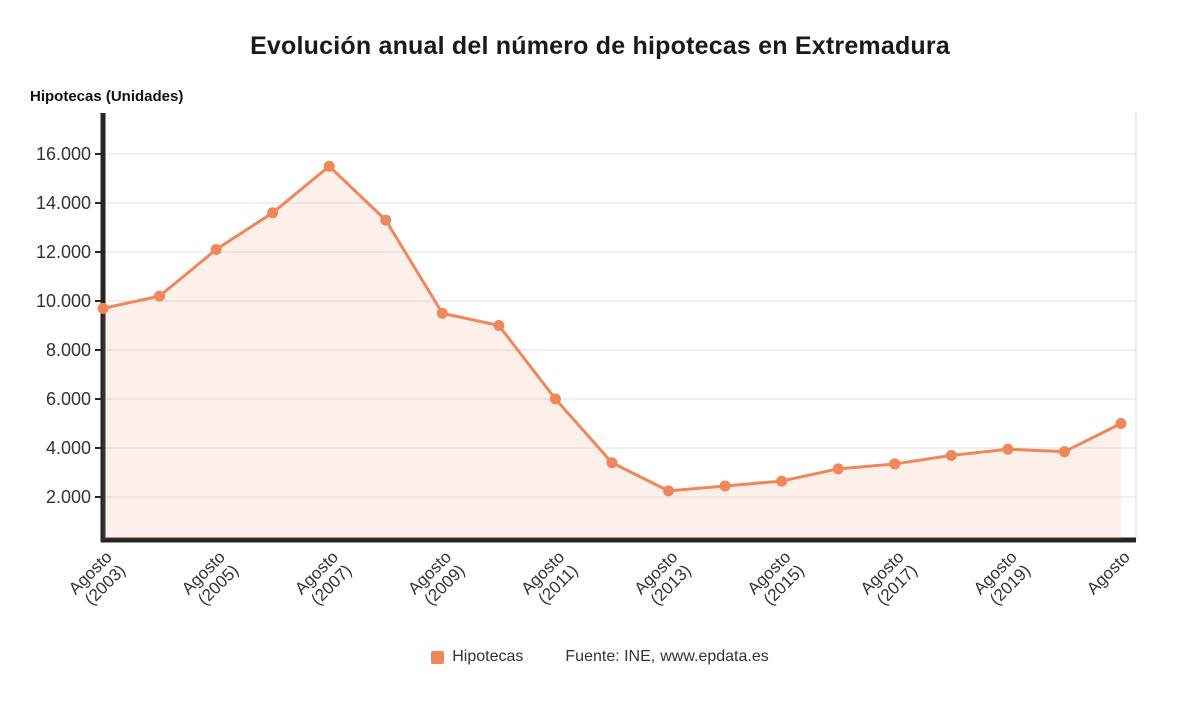  I want to click on y-axis-tick-label: 10.000, so click(63, 301).